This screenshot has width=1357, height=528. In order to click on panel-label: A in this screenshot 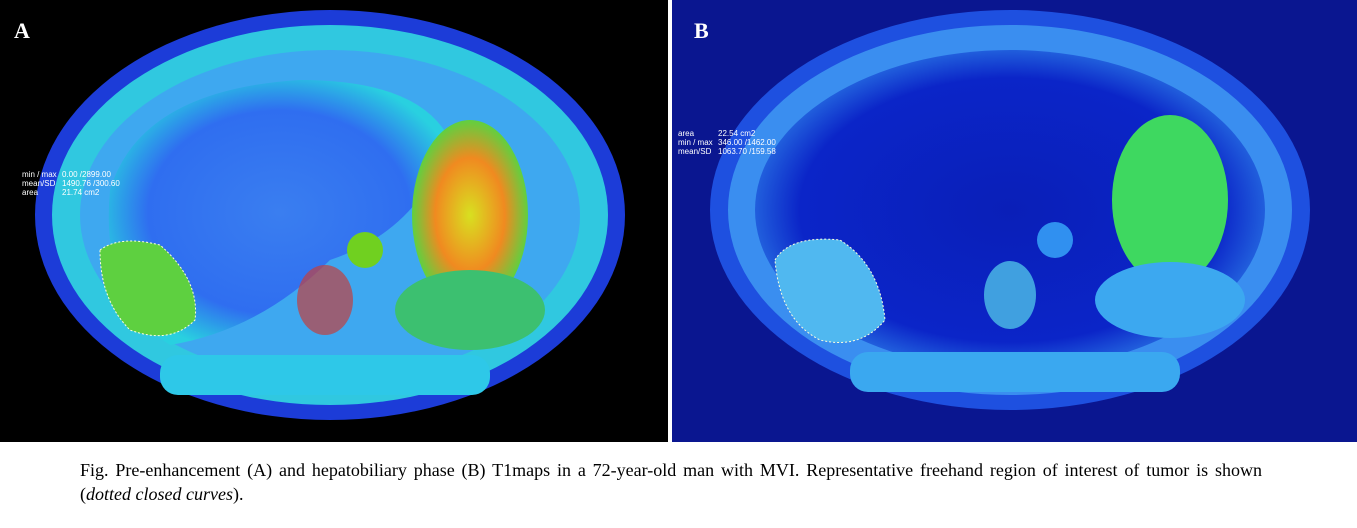, I will do `click(22, 30)`.